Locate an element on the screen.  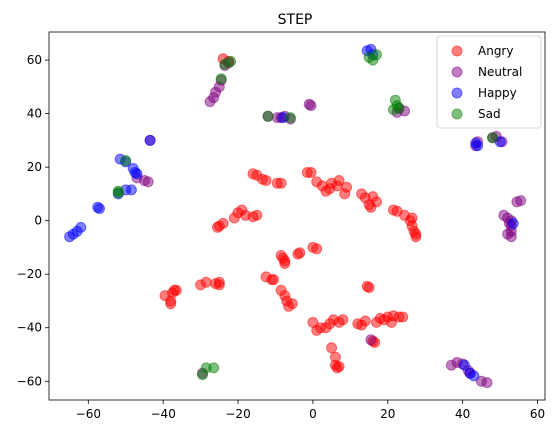
legend-marker-happy is located at coordinates (457, 93).